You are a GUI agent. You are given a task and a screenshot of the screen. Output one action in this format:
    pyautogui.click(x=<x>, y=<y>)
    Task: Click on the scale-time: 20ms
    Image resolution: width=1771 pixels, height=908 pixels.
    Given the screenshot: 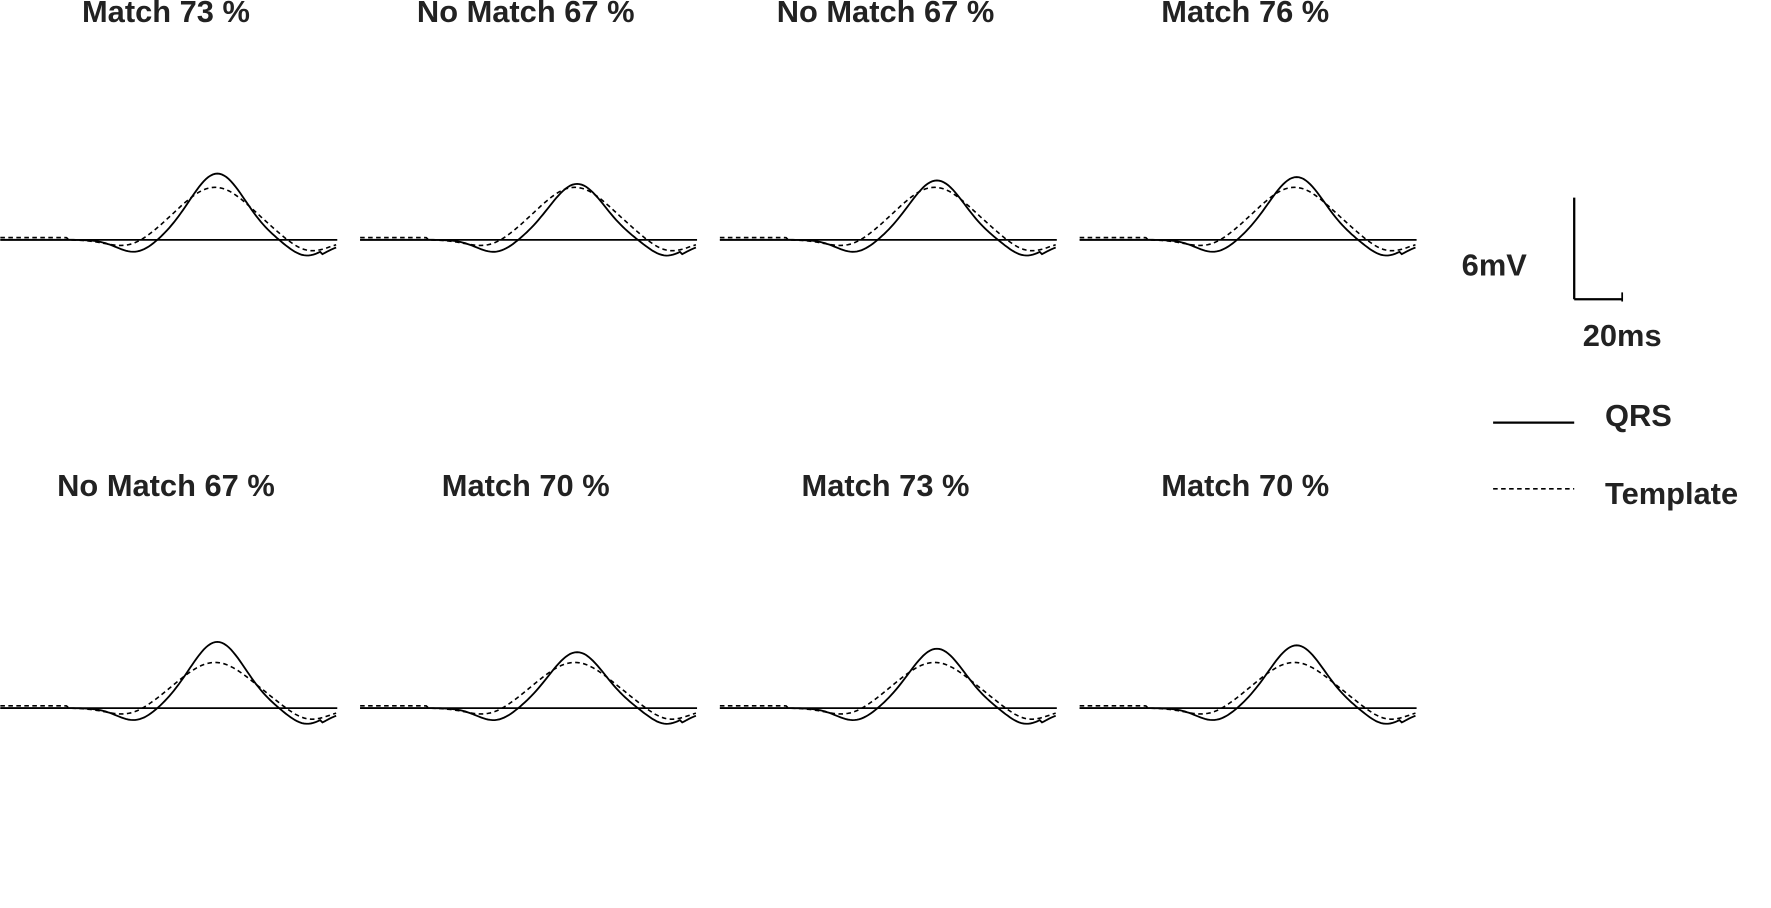 What is the action you would take?
    pyautogui.click(x=1622, y=335)
    